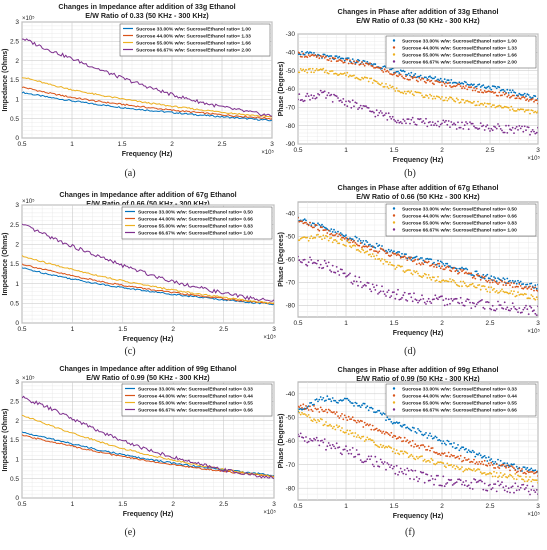 The image size is (547, 550). I want to click on x-tick-label: 1.5, so click(122, 329).